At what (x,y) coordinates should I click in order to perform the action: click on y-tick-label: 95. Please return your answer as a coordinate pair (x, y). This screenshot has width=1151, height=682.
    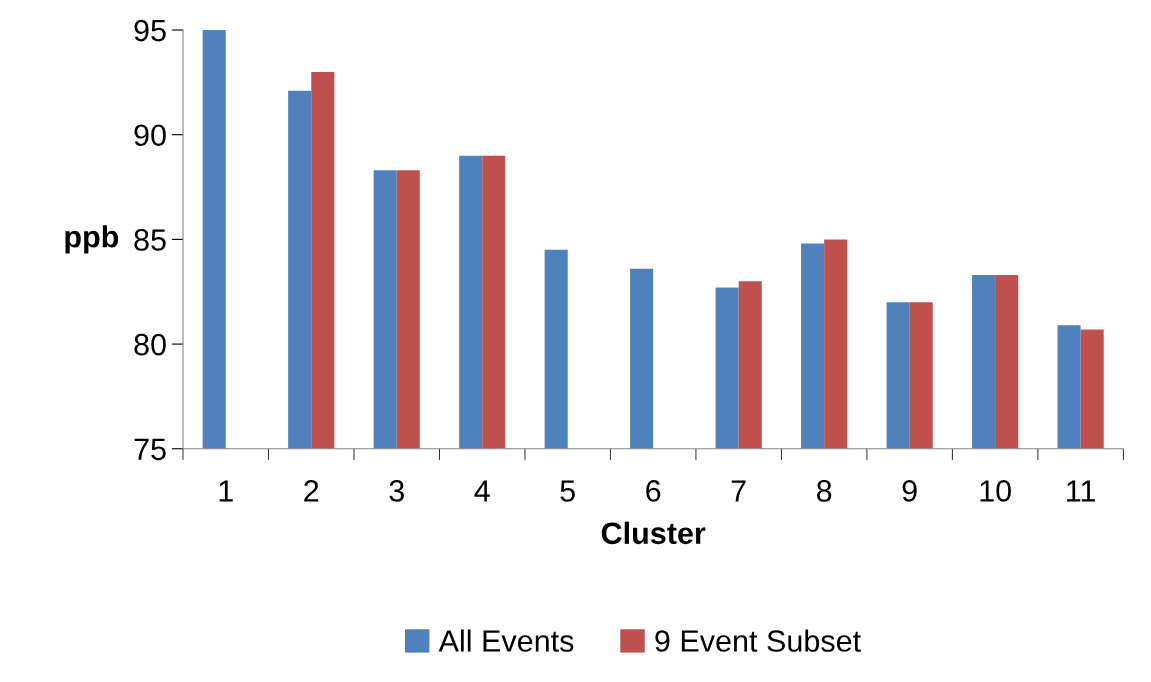
    Looking at the image, I should click on (150, 30).